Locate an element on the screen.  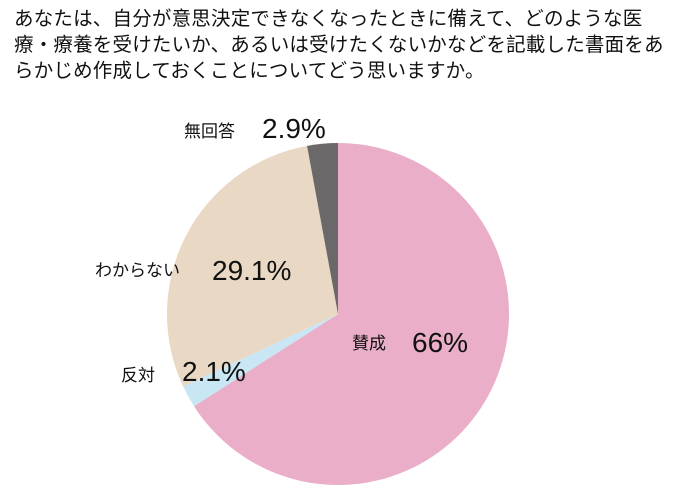
slice-no-answer is located at coordinates (322, 228).